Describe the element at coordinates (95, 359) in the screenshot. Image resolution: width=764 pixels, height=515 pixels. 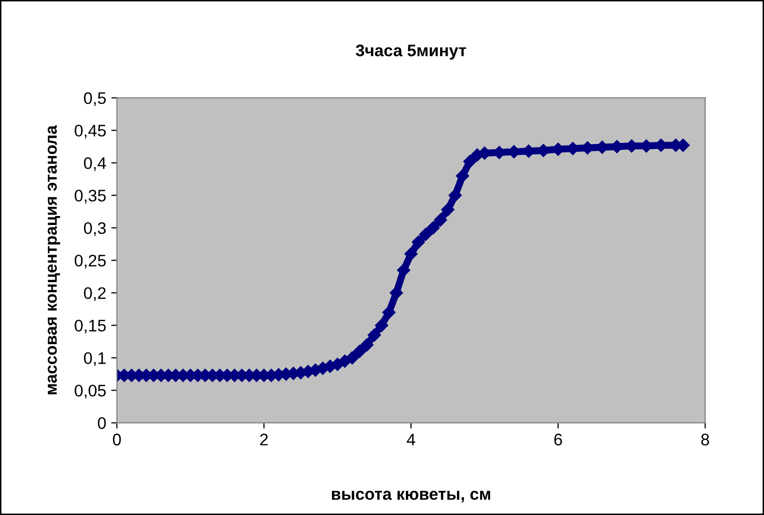
I see `y-tick-label: 0,1` at that location.